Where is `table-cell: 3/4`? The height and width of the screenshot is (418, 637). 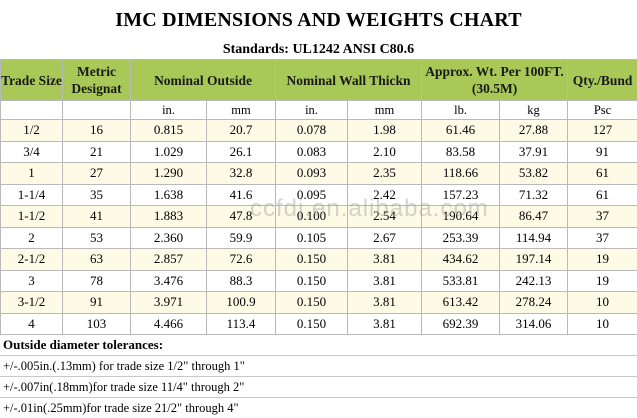 table-cell: 3/4 is located at coordinates (32, 152).